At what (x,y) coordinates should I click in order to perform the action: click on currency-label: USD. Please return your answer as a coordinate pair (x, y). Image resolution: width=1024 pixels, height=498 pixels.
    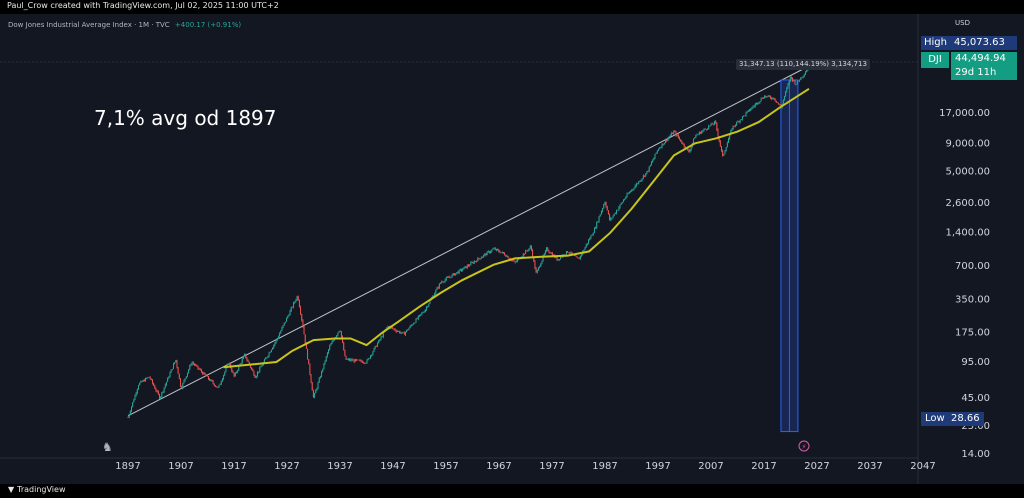
    Looking at the image, I should click on (962, 23).